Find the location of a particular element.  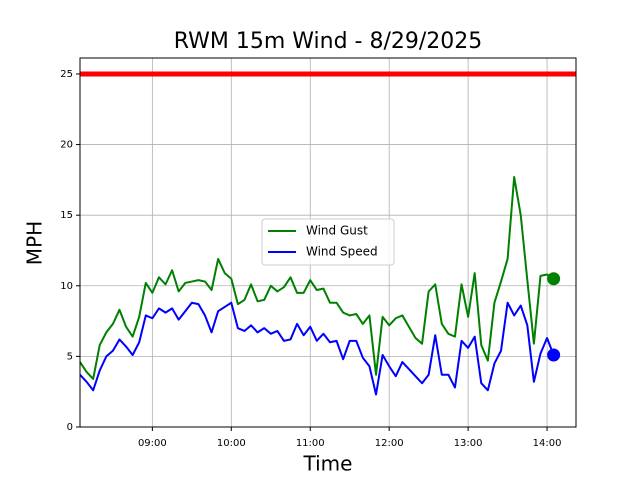

legend-label: Wind Gust is located at coordinates (337, 231).